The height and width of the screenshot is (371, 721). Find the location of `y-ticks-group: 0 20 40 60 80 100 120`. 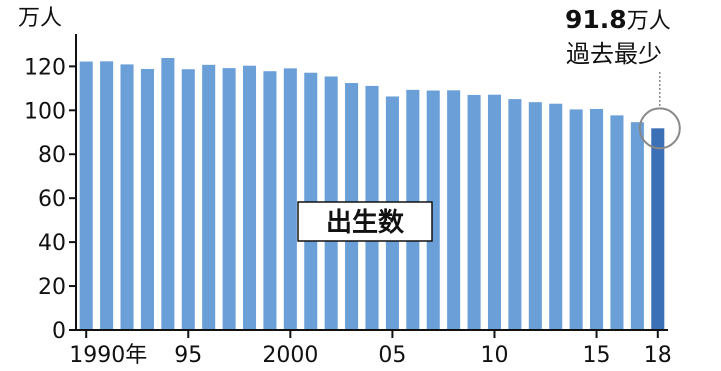

y-ticks-group: 0 20 40 60 80 100 120 is located at coordinates (50, 199).